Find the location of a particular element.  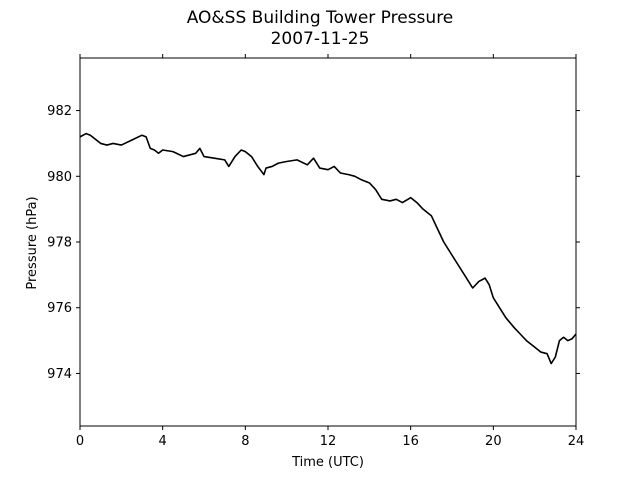

x-axis-label: Time (UTC) is located at coordinates (327, 462).